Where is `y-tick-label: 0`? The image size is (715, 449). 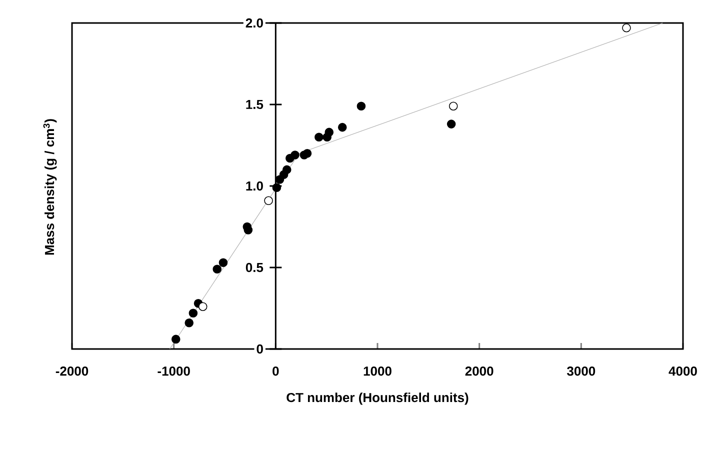
y-tick-label: 0 is located at coordinates (259, 349).